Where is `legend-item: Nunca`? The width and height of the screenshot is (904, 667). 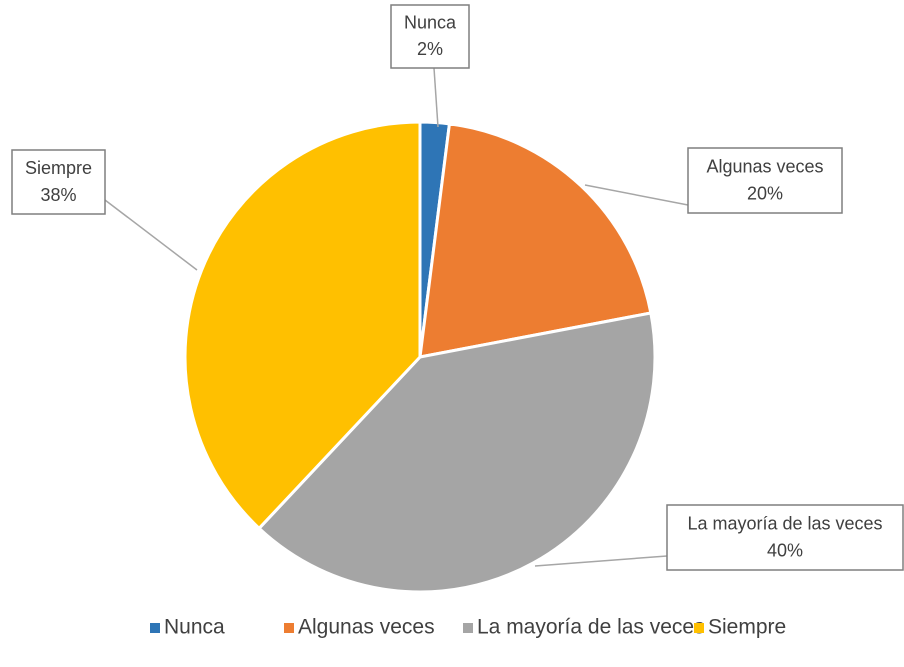
legend-item: Nunca is located at coordinates (187, 627).